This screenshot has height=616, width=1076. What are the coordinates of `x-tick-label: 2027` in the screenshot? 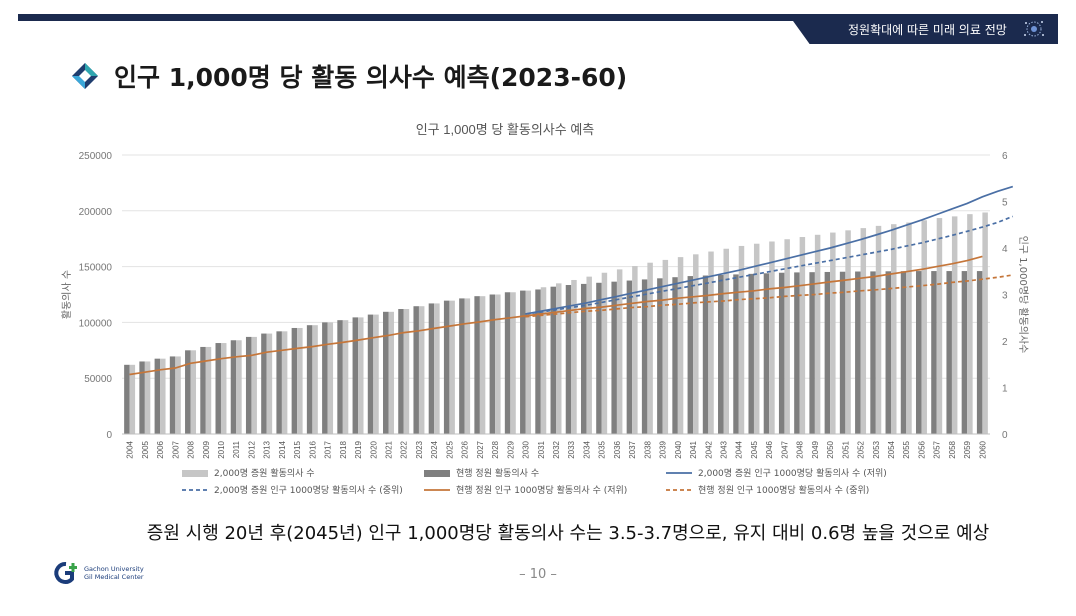 It's located at (480, 449).